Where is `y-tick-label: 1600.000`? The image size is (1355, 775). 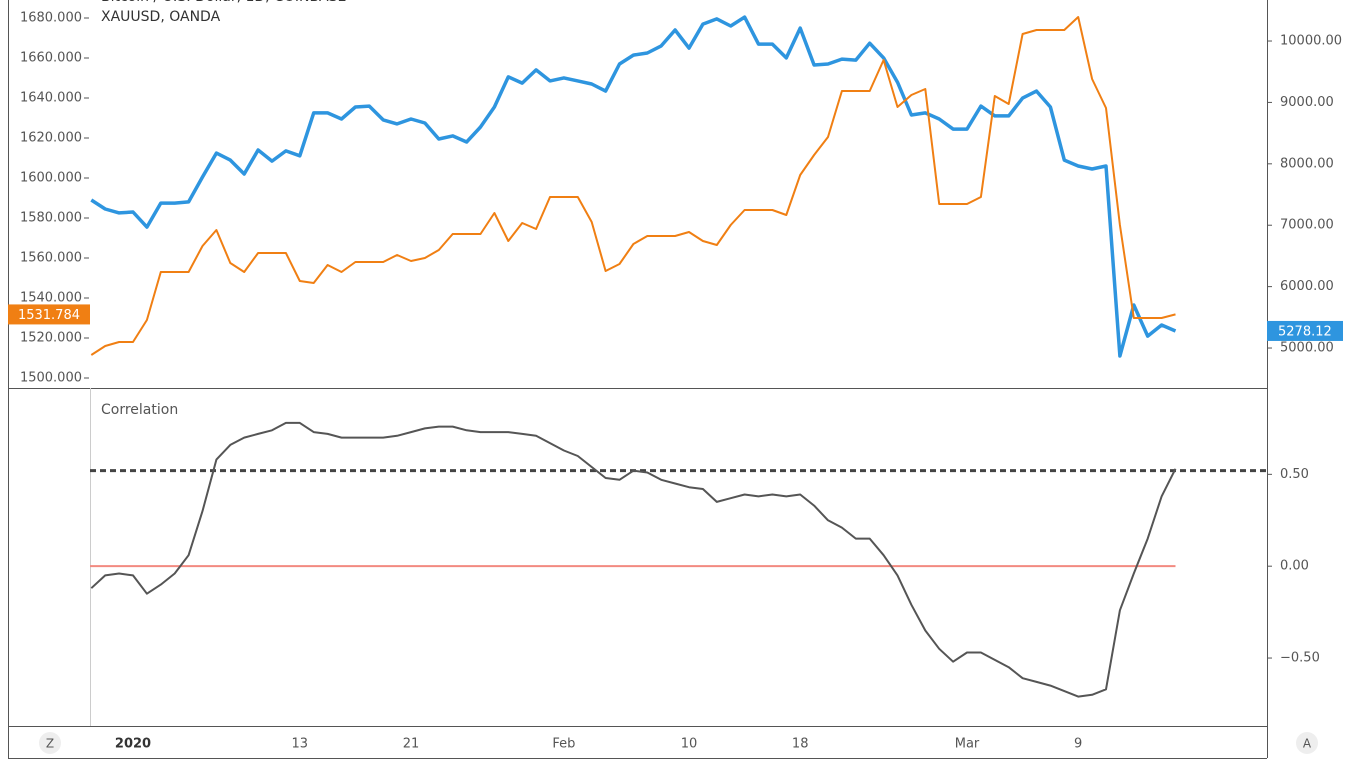 y-tick-label: 1600.000 is located at coordinates (51, 178).